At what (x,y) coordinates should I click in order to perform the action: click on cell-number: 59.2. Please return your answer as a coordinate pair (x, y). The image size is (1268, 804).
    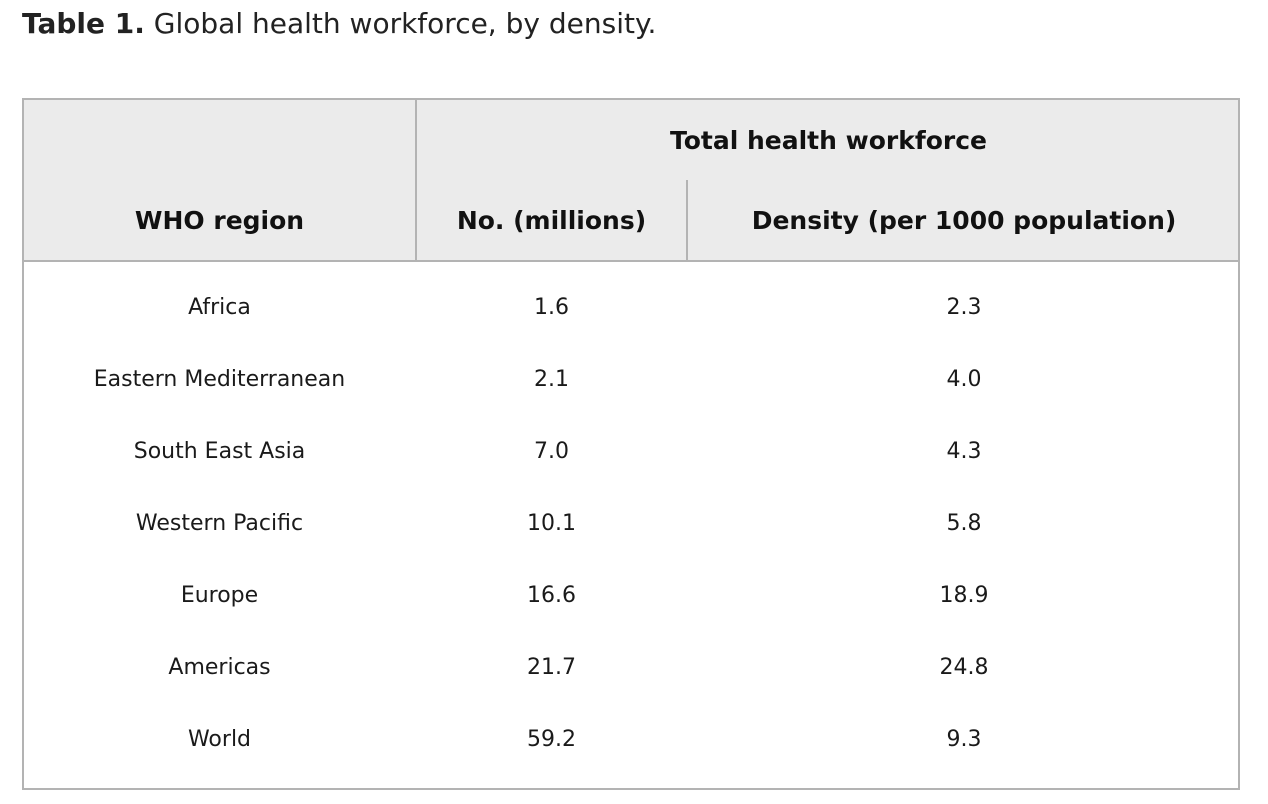
    Looking at the image, I should click on (551, 739).